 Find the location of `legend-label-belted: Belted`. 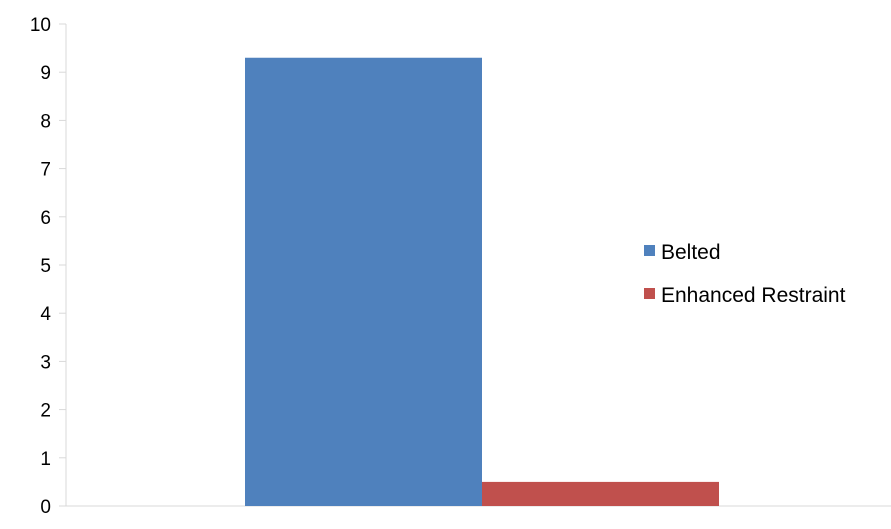

legend-label-belted: Belted is located at coordinates (691, 252).